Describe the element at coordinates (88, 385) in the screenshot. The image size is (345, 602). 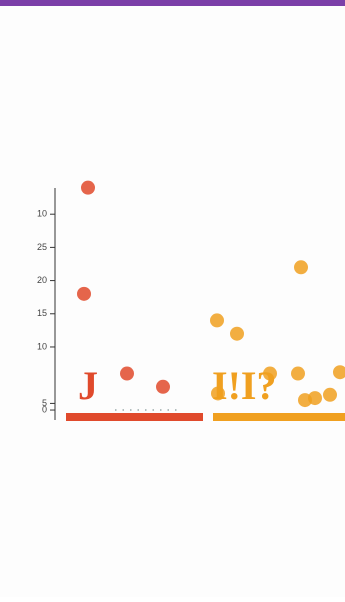
I see `category-label: J` at that location.